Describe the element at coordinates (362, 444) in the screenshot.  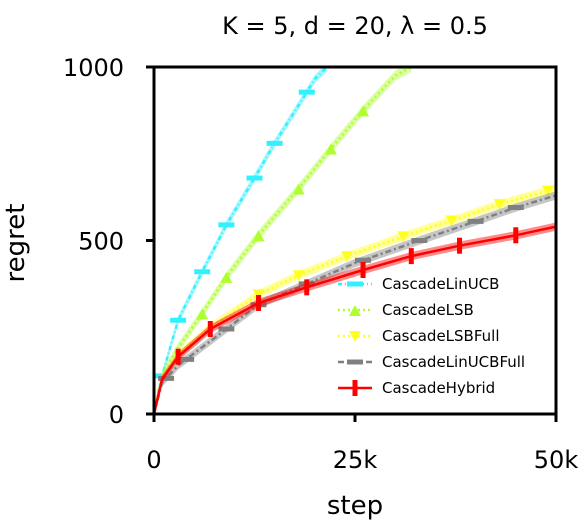
I see `x-axis: 0 25k 50k` at that location.